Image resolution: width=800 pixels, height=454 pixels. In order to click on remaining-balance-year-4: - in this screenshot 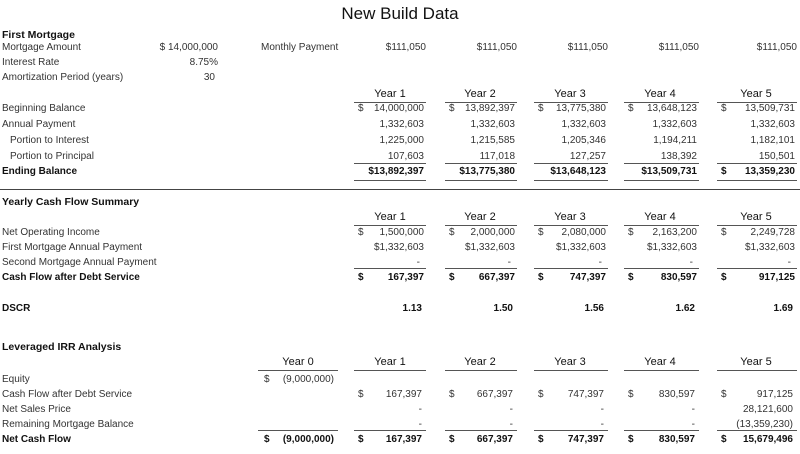, I will do `click(693, 424)`.